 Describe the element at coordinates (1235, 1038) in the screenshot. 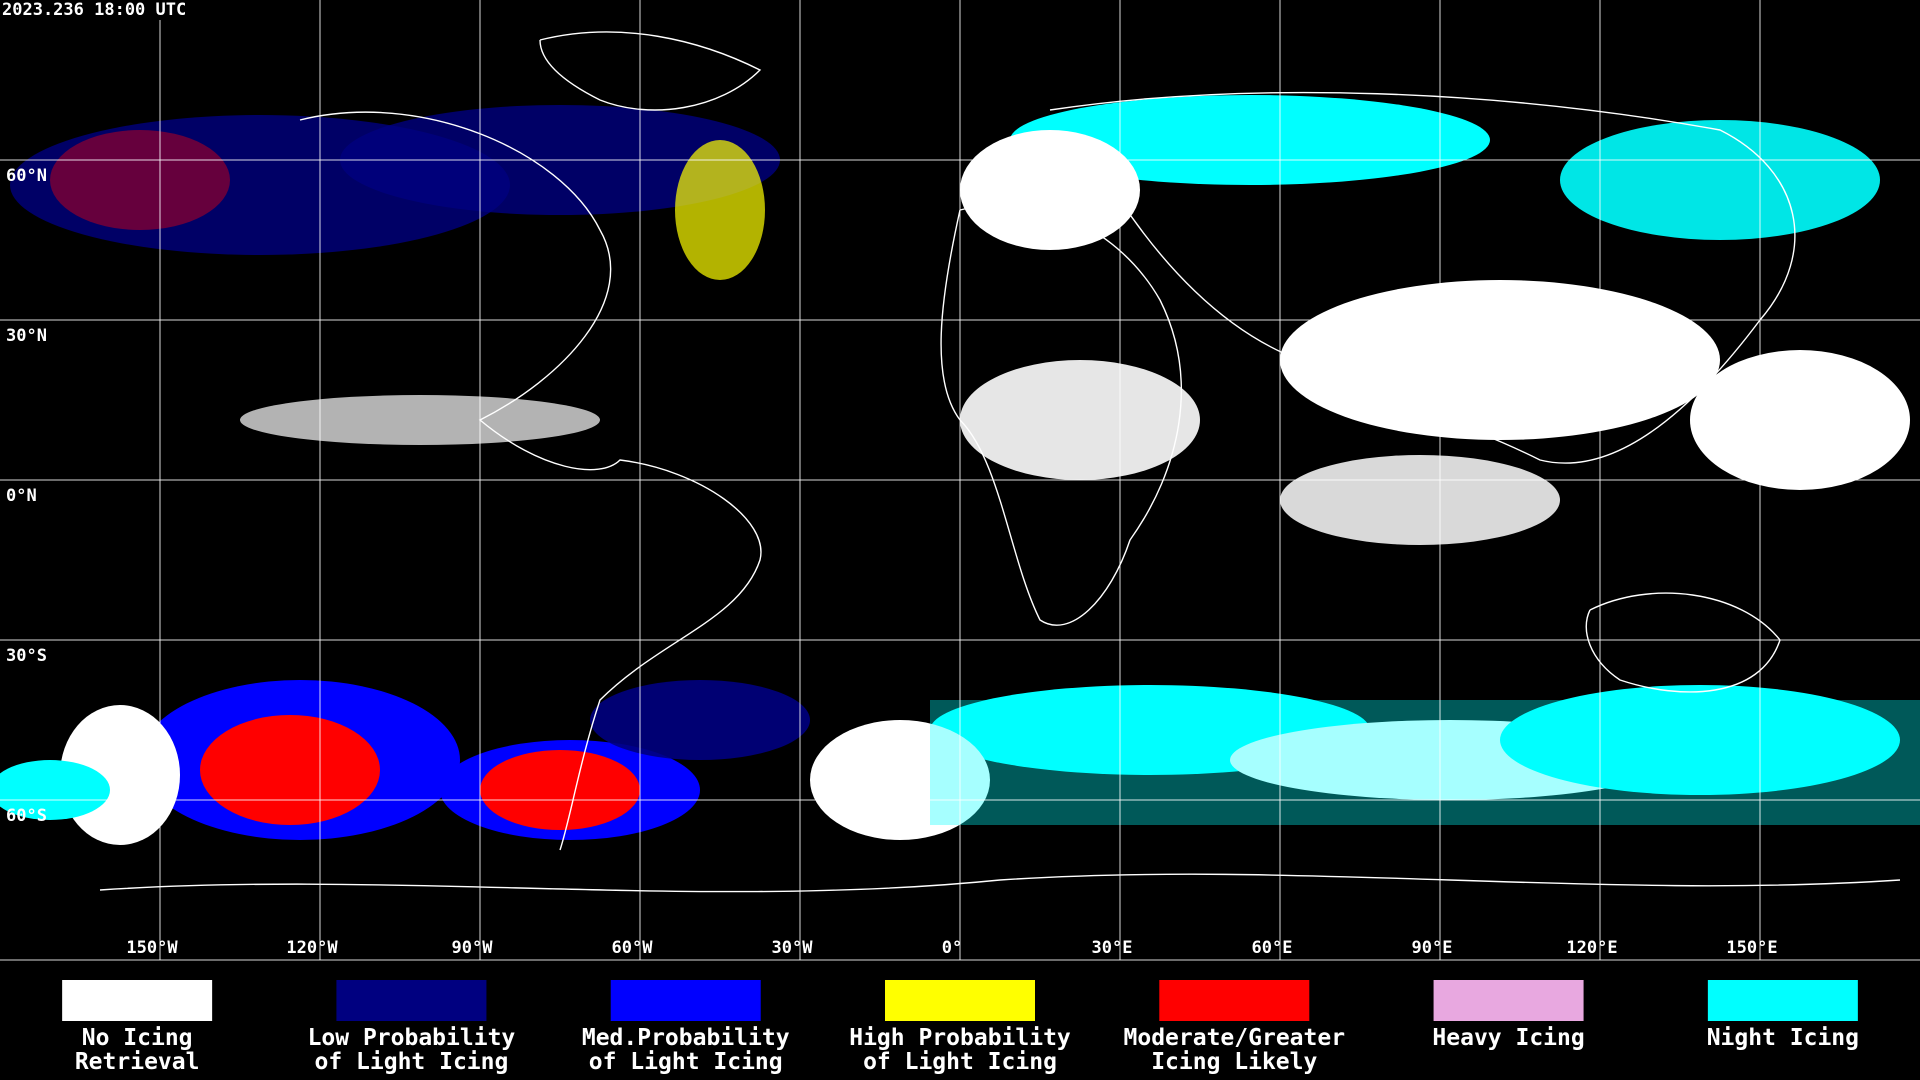

I see `legend-label: Moderate/Greater` at that location.